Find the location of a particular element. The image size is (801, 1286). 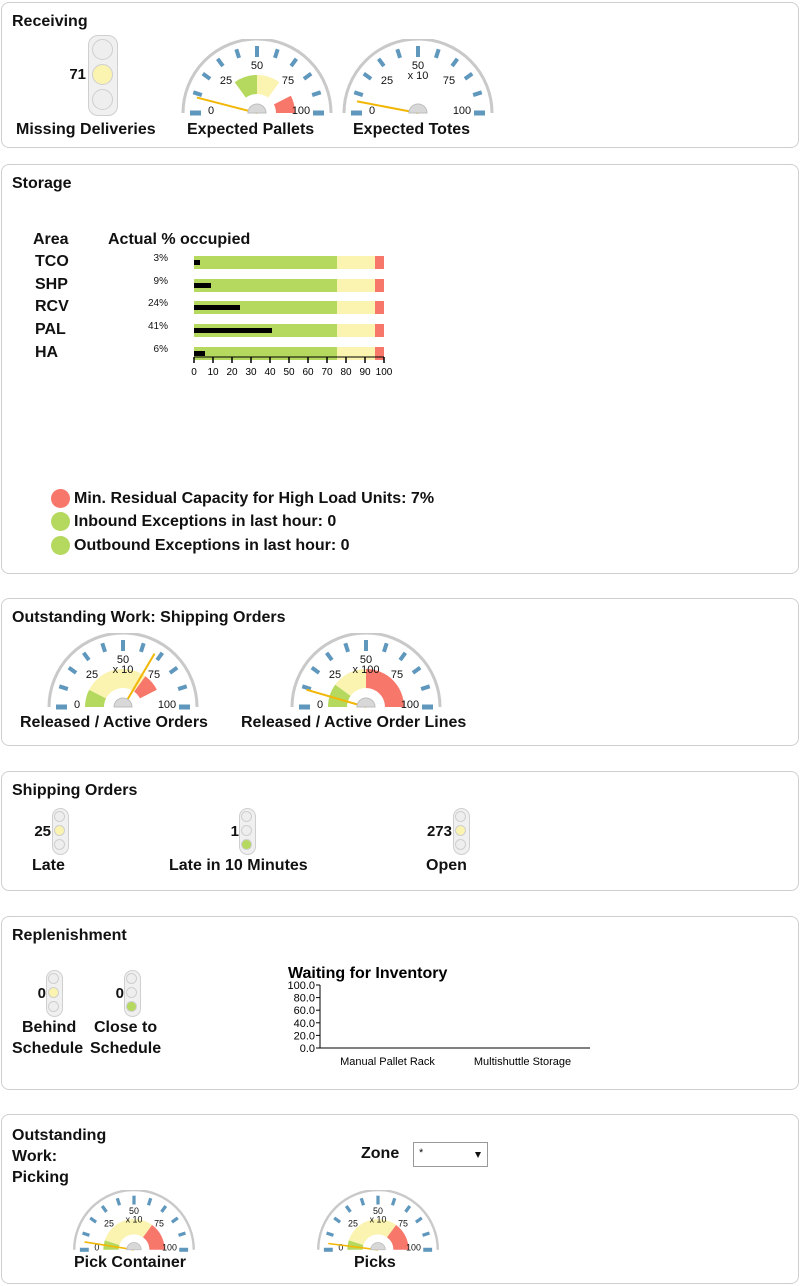

behind-schedule-traffic-light is located at coordinates (54, 993).